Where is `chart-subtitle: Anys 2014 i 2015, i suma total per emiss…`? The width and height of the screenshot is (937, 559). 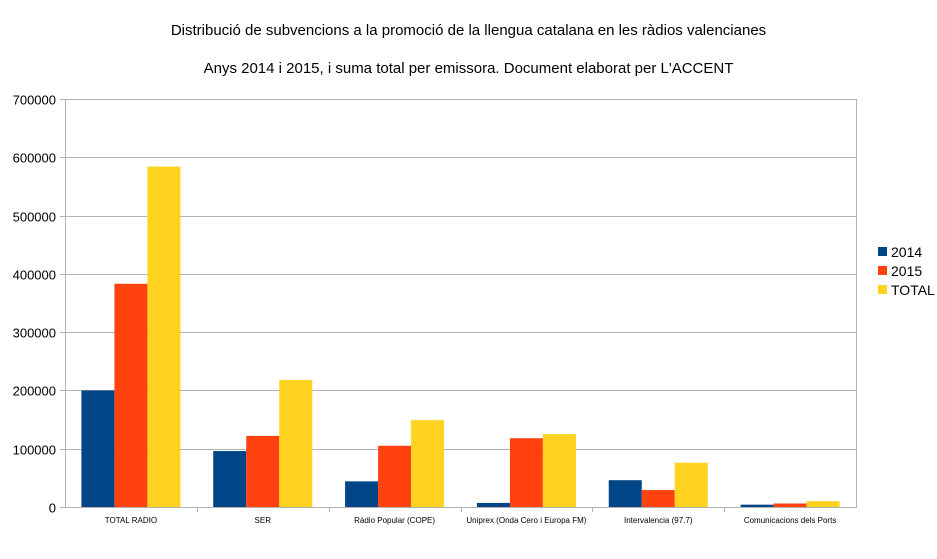 chart-subtitle: Anys 2014 i 2015, i suma total per emiss… is located at coordinates (468, 68).